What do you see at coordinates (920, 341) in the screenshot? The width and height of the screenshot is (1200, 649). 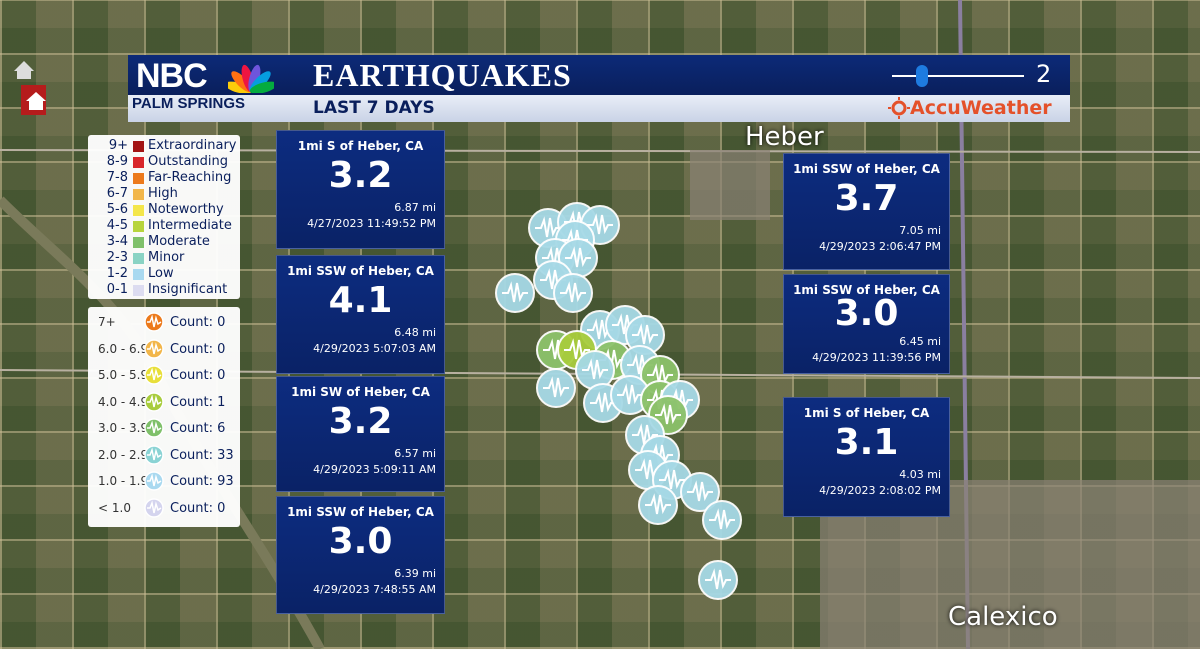 I see `card-distance: 6.45 mi` at bounding box center [920, 341].